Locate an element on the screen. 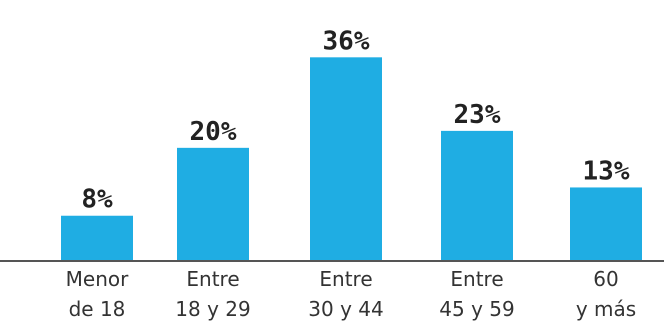  x-tick-label-3-line-0: Entre is located at coordinates (476, 279).